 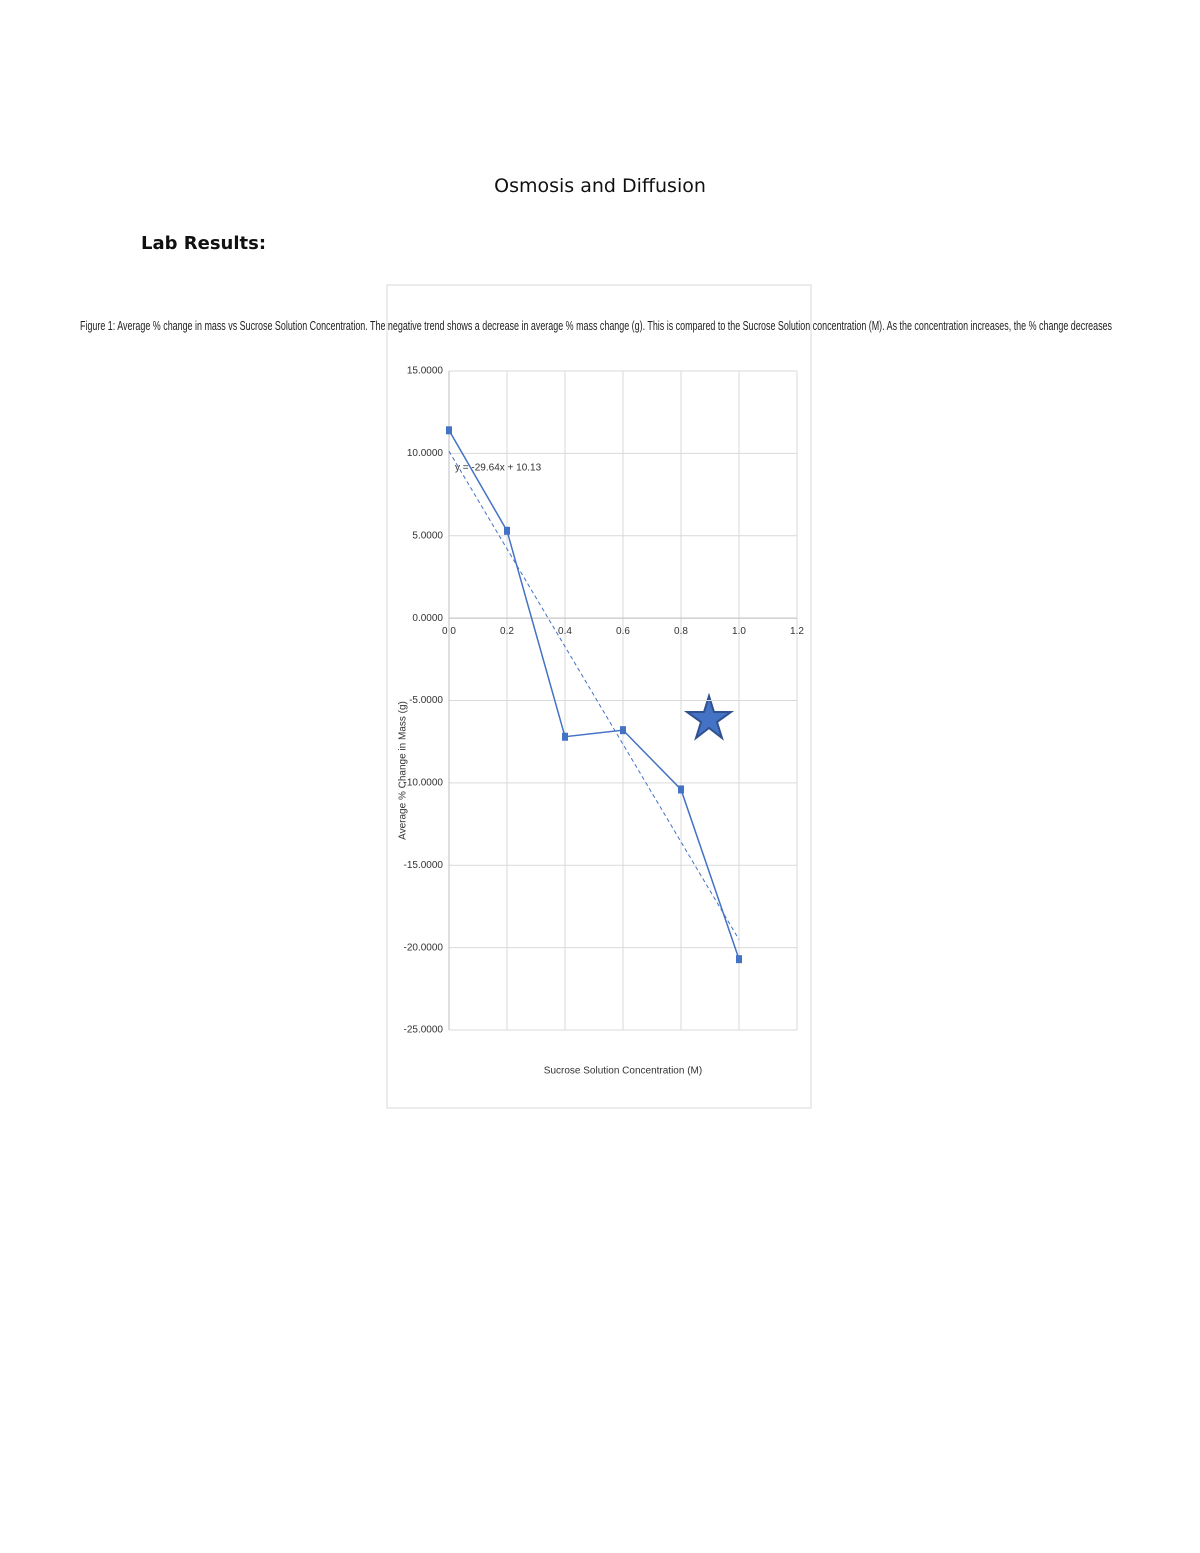 I want to click on y-tick-label: -20.0000, so click(x=424, y=947).